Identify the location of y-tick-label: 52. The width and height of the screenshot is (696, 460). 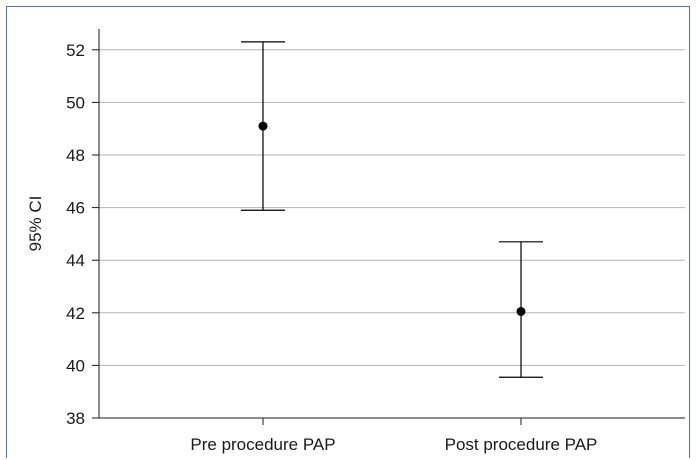
(75, 50).